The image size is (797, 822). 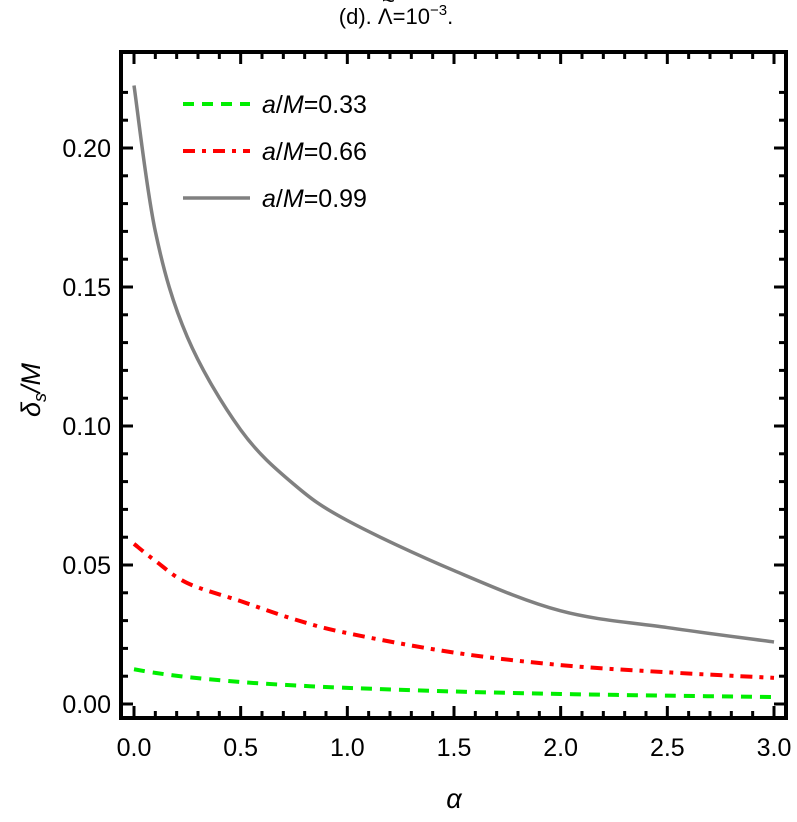 I want to click on series-a033-line, so click(x=454, y=683).